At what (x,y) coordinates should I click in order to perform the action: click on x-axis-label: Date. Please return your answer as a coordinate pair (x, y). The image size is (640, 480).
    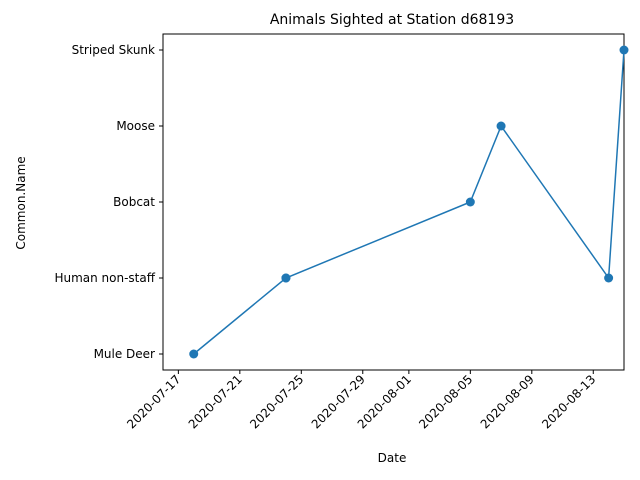
    Looking at the image, I should click on (392, 458).